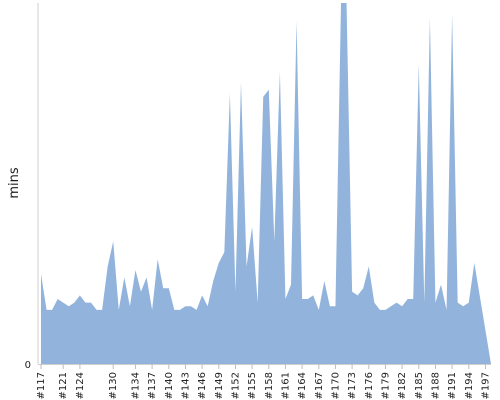  Describe the element at coordinates (302, 385) in the screenshot. I see `x-tick-label: #164` at that location.